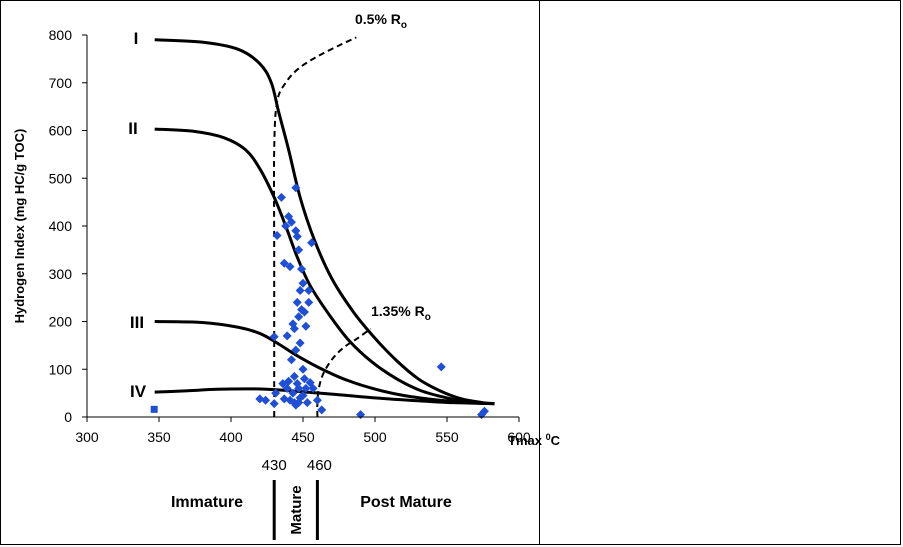  What do you see at coordinates (61, 274) in the screenshot?
I see `y-tick-label: 300` at bounding box center [61, 274].